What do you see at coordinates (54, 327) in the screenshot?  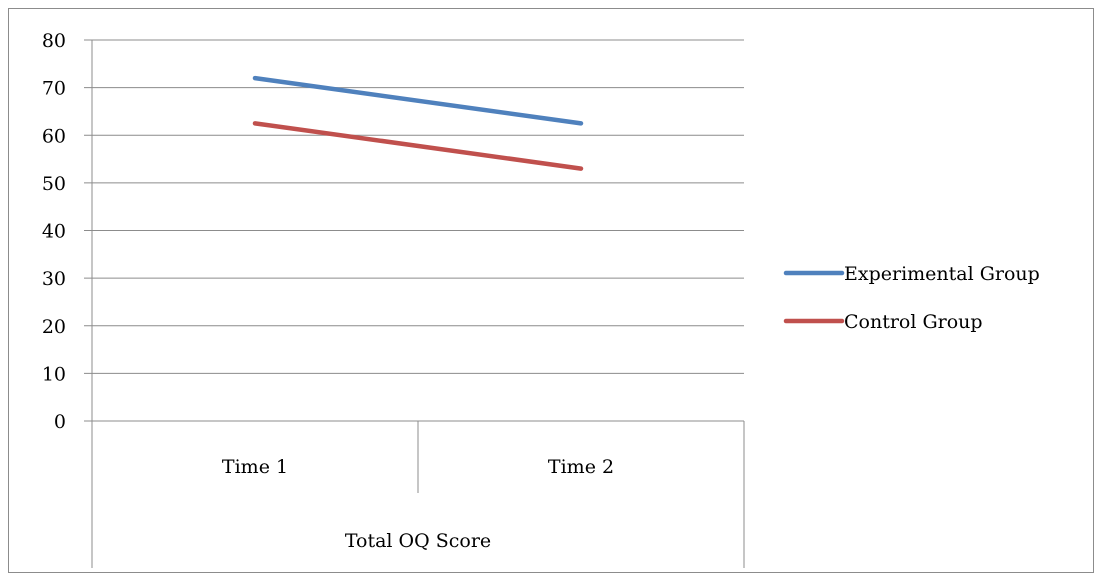 I see `y-tick-label: 20` at bounding box center [54, 327].